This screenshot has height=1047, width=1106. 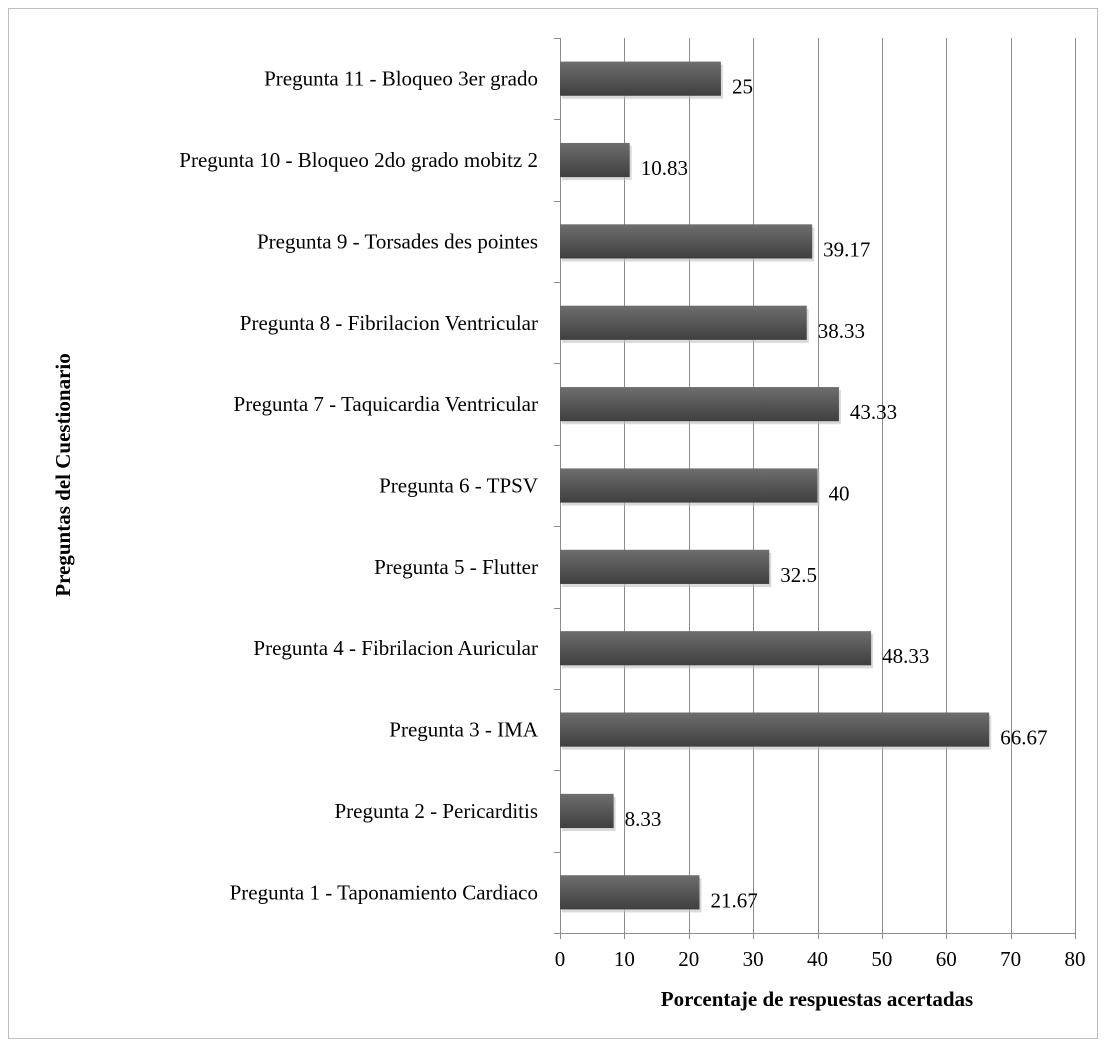 I want to click on data-label: 66.67, so click(x=1023, y=738).